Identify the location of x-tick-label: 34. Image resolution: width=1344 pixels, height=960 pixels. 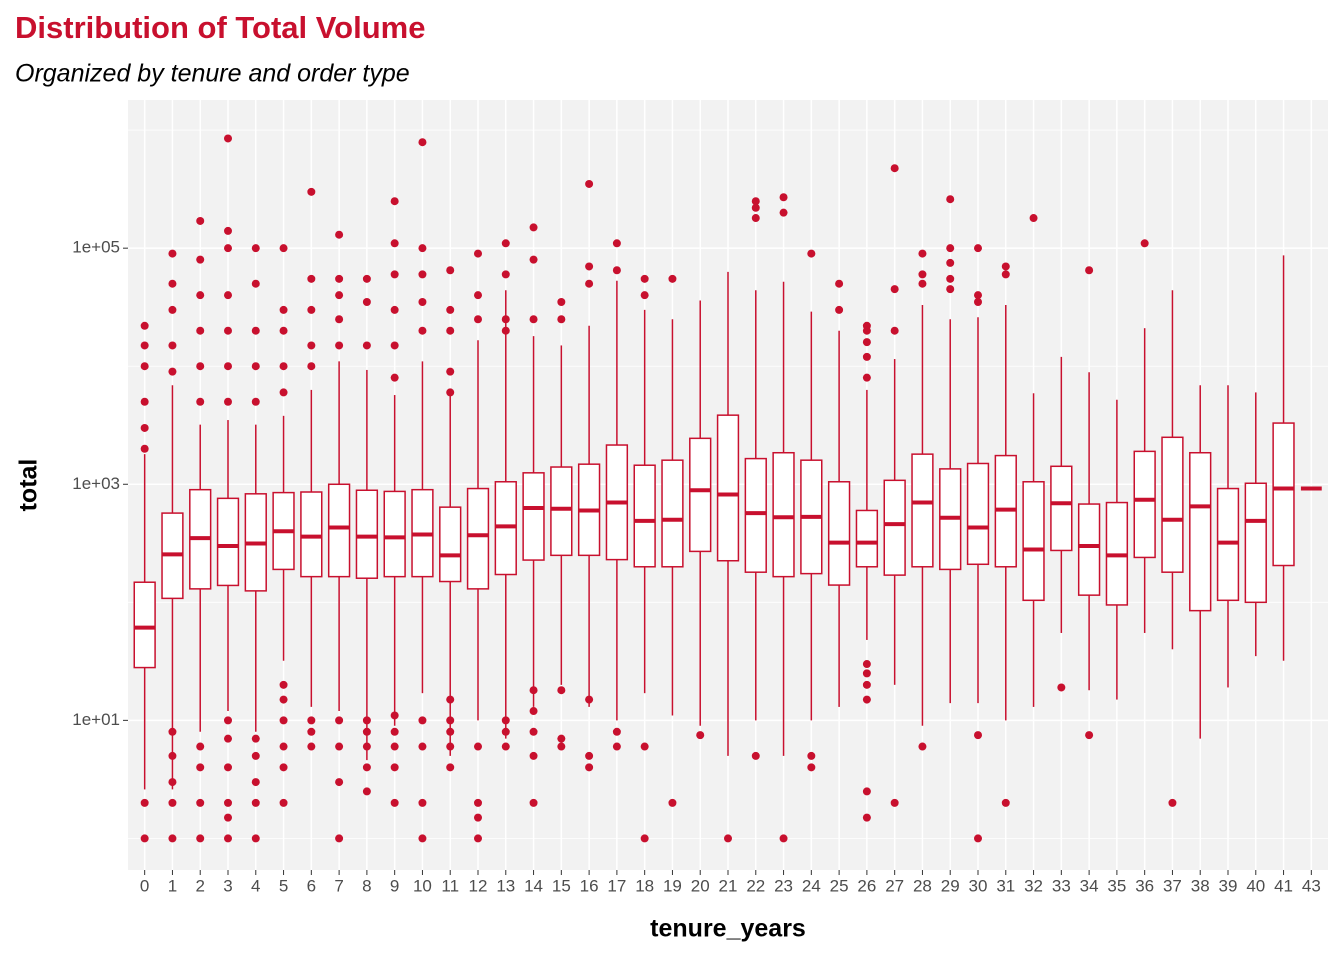
(1089, 885).